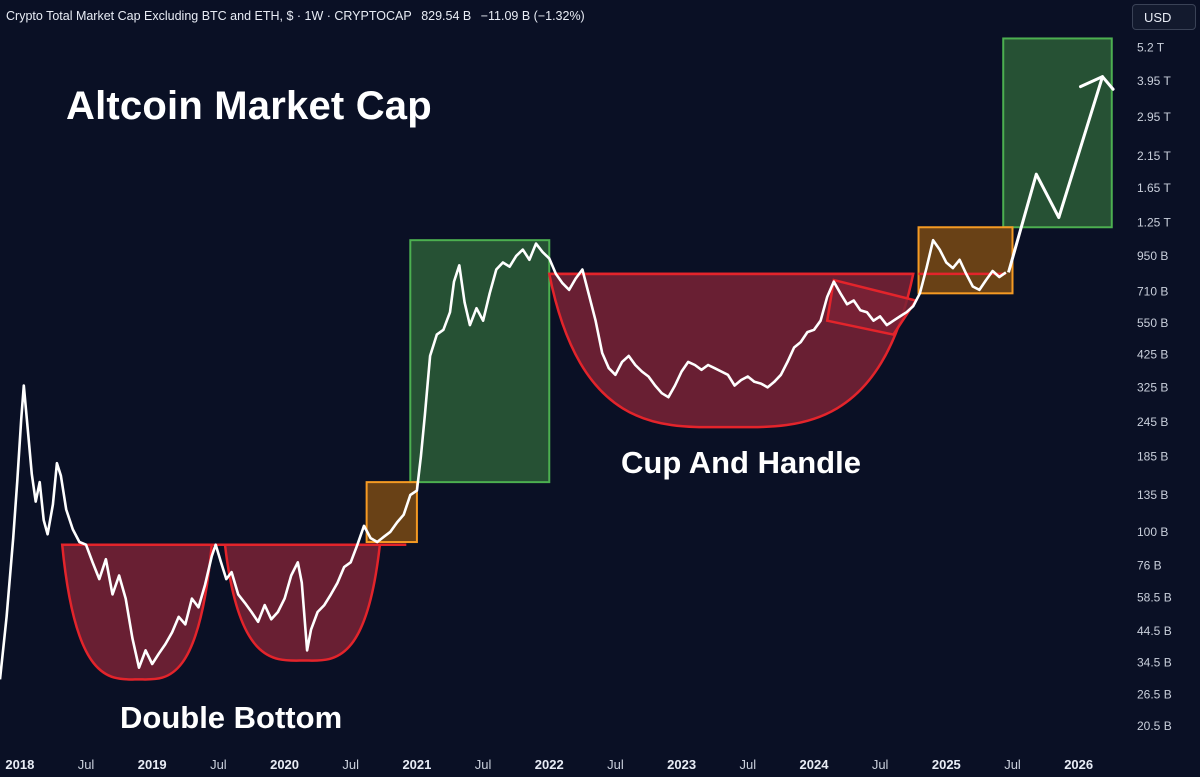  What do you see at coordinates (741, 462) in the screenshot?
I see `cup-and-handle-label: Cup And Handle` at bounding box center [741, 462].